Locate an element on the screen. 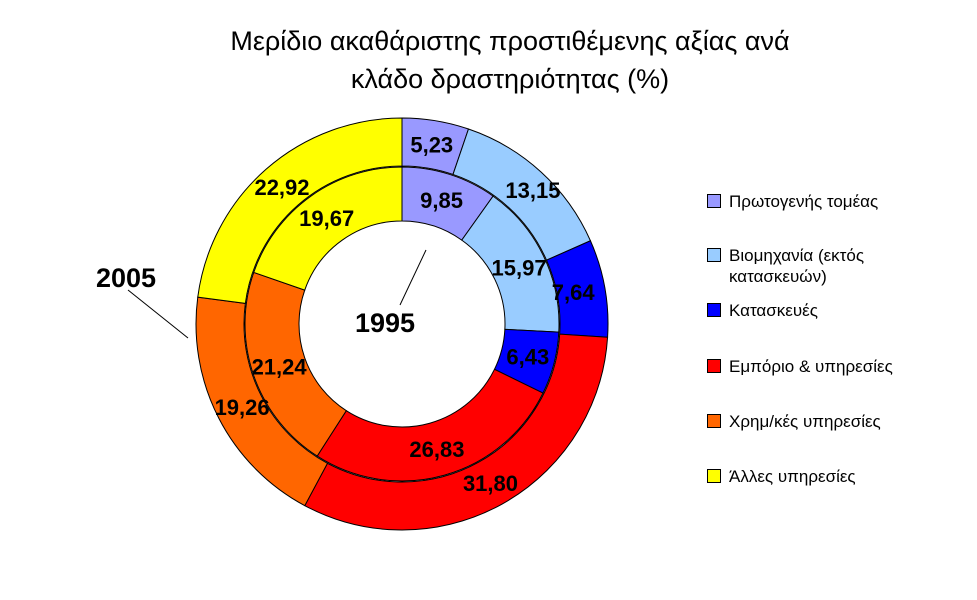 Image resolution: width=977 pixels, height=600 pixels. outer-ring-label-industry: 13,15 is located at coordinates (532, 190).